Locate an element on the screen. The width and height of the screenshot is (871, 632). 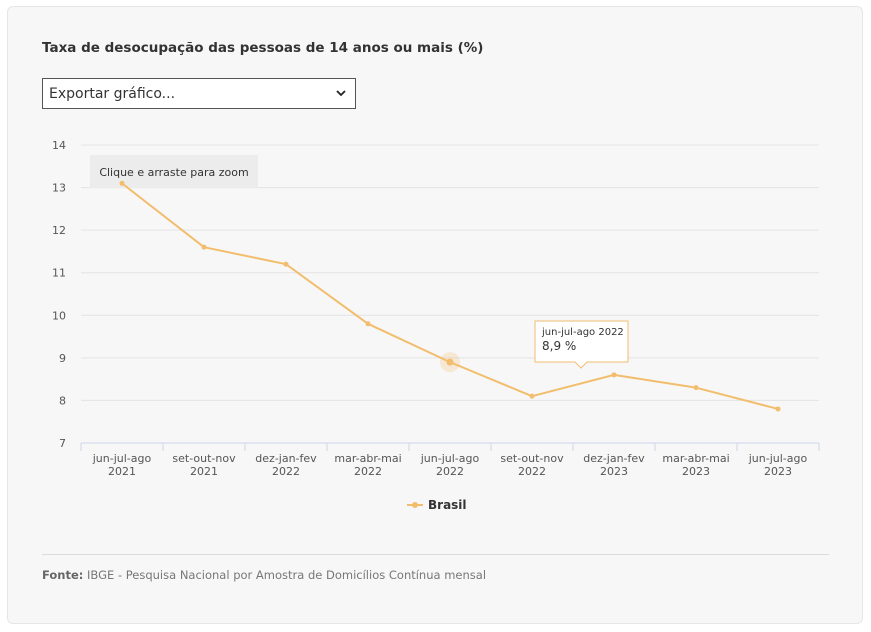
zoom-hint-text: Clique e arraste para zoom is located at coordinates (173, 172).